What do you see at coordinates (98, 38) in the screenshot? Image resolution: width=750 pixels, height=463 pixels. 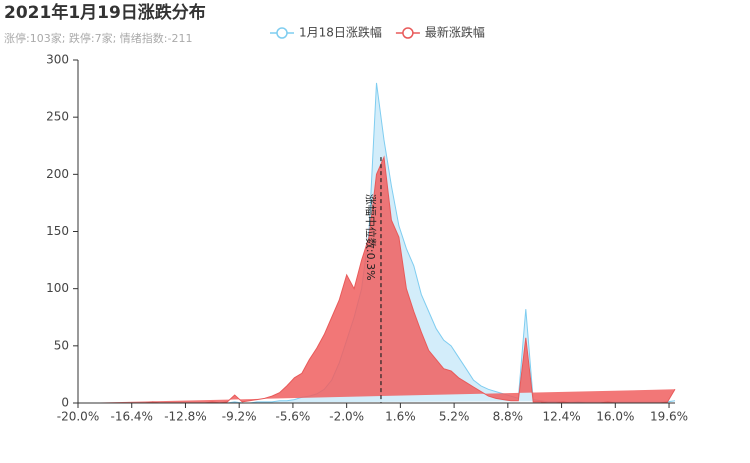 I see `chart-subtitle: 涨停:103家; 跌停:7家; 情绪指数:-211` at bounding box center [98, 38].